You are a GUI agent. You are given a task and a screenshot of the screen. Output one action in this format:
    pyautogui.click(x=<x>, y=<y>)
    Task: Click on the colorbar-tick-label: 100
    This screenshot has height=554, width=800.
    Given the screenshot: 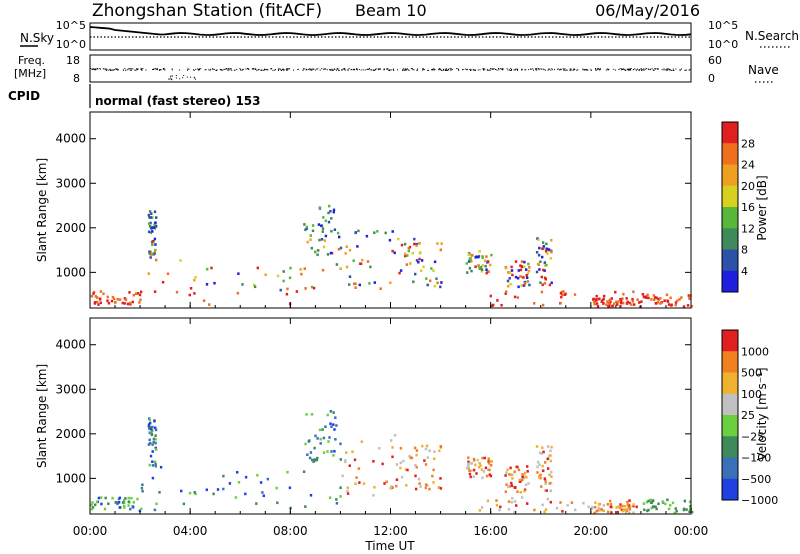 What is the action you would take?
    pyautogui.click(x=751, y=394)
    